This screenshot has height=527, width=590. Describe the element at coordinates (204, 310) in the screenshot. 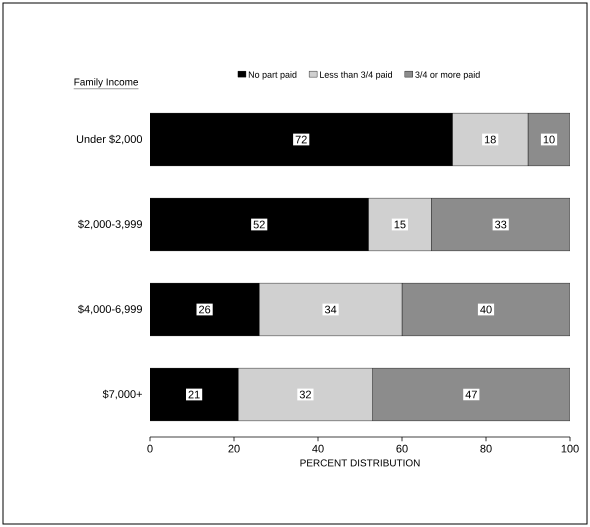

I see `data-label: 26` at that location.